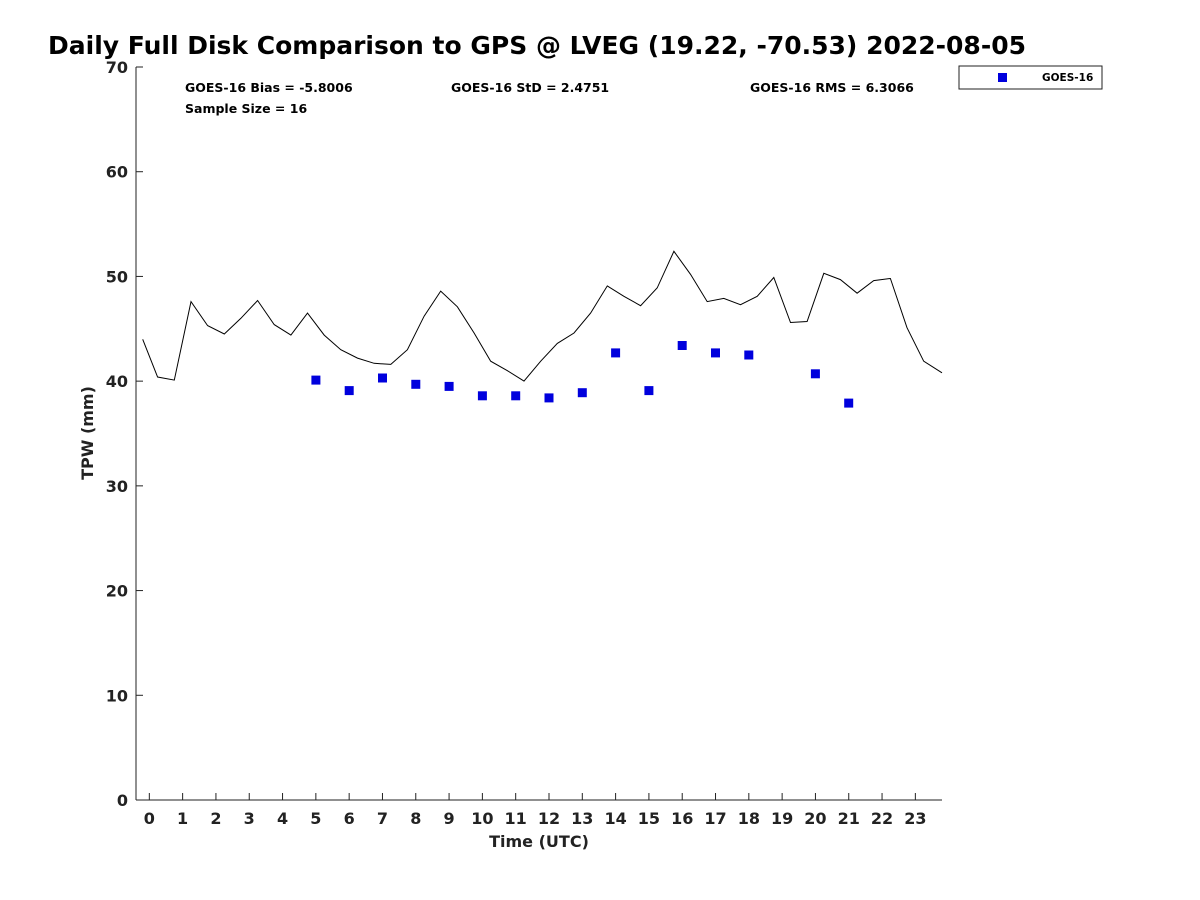 The height and width of the screenshot is (900, 1200). I want to click on legend: GOES-16, so click(1030, 77).